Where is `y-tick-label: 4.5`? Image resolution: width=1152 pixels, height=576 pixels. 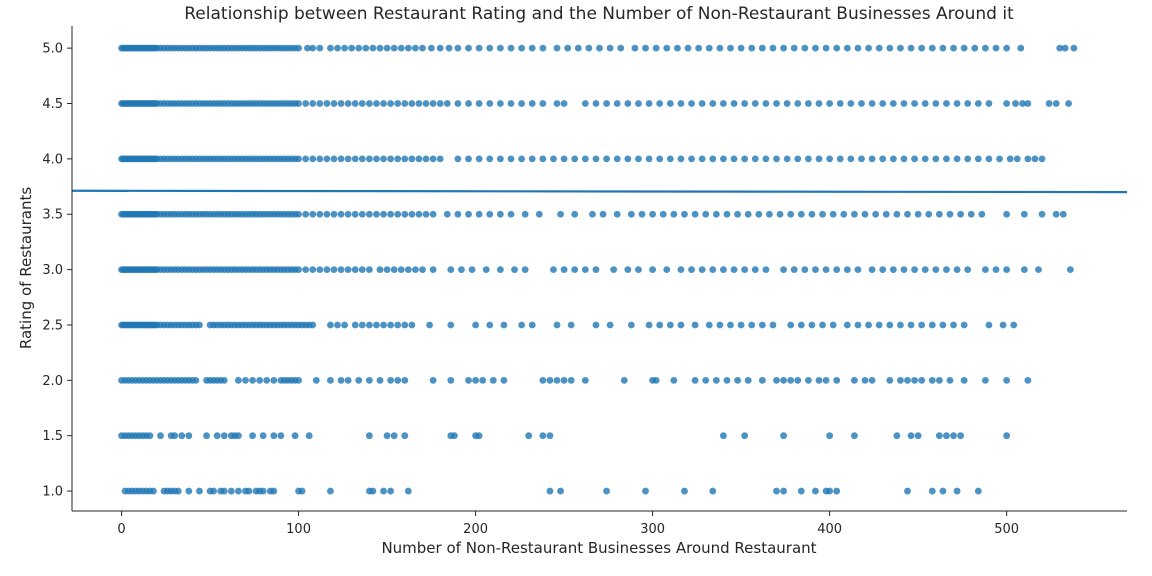
y-tick-label: 4.5 is located at coordinates (52, 104).